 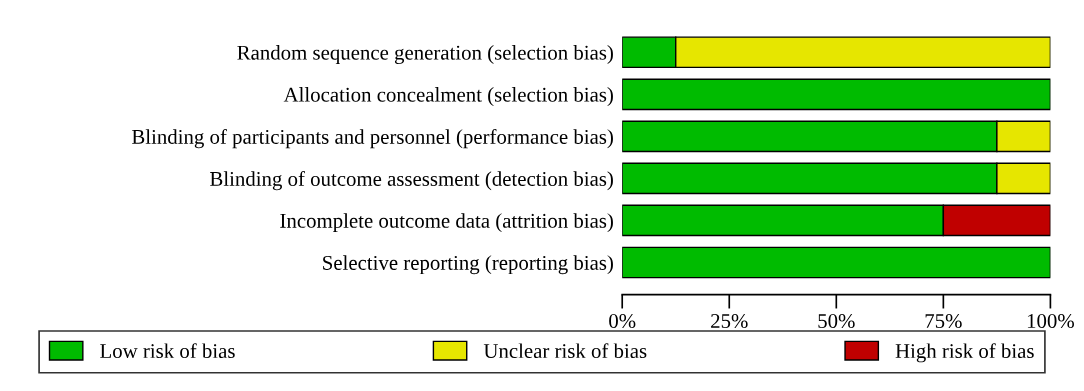 I want to click on y-tick-label: Blinding of outcome assessment (detection bias), so click(x=411, y=181).